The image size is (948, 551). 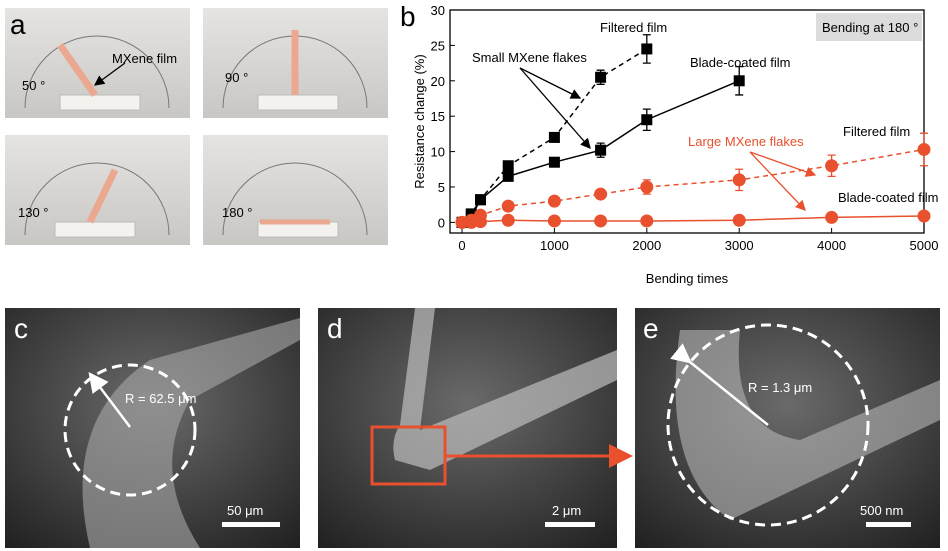 What do you see at coordinates (160, 398) in the screenshot?
I see `radius-label: R = 62.5 μm` at bounding box center [160, 398].